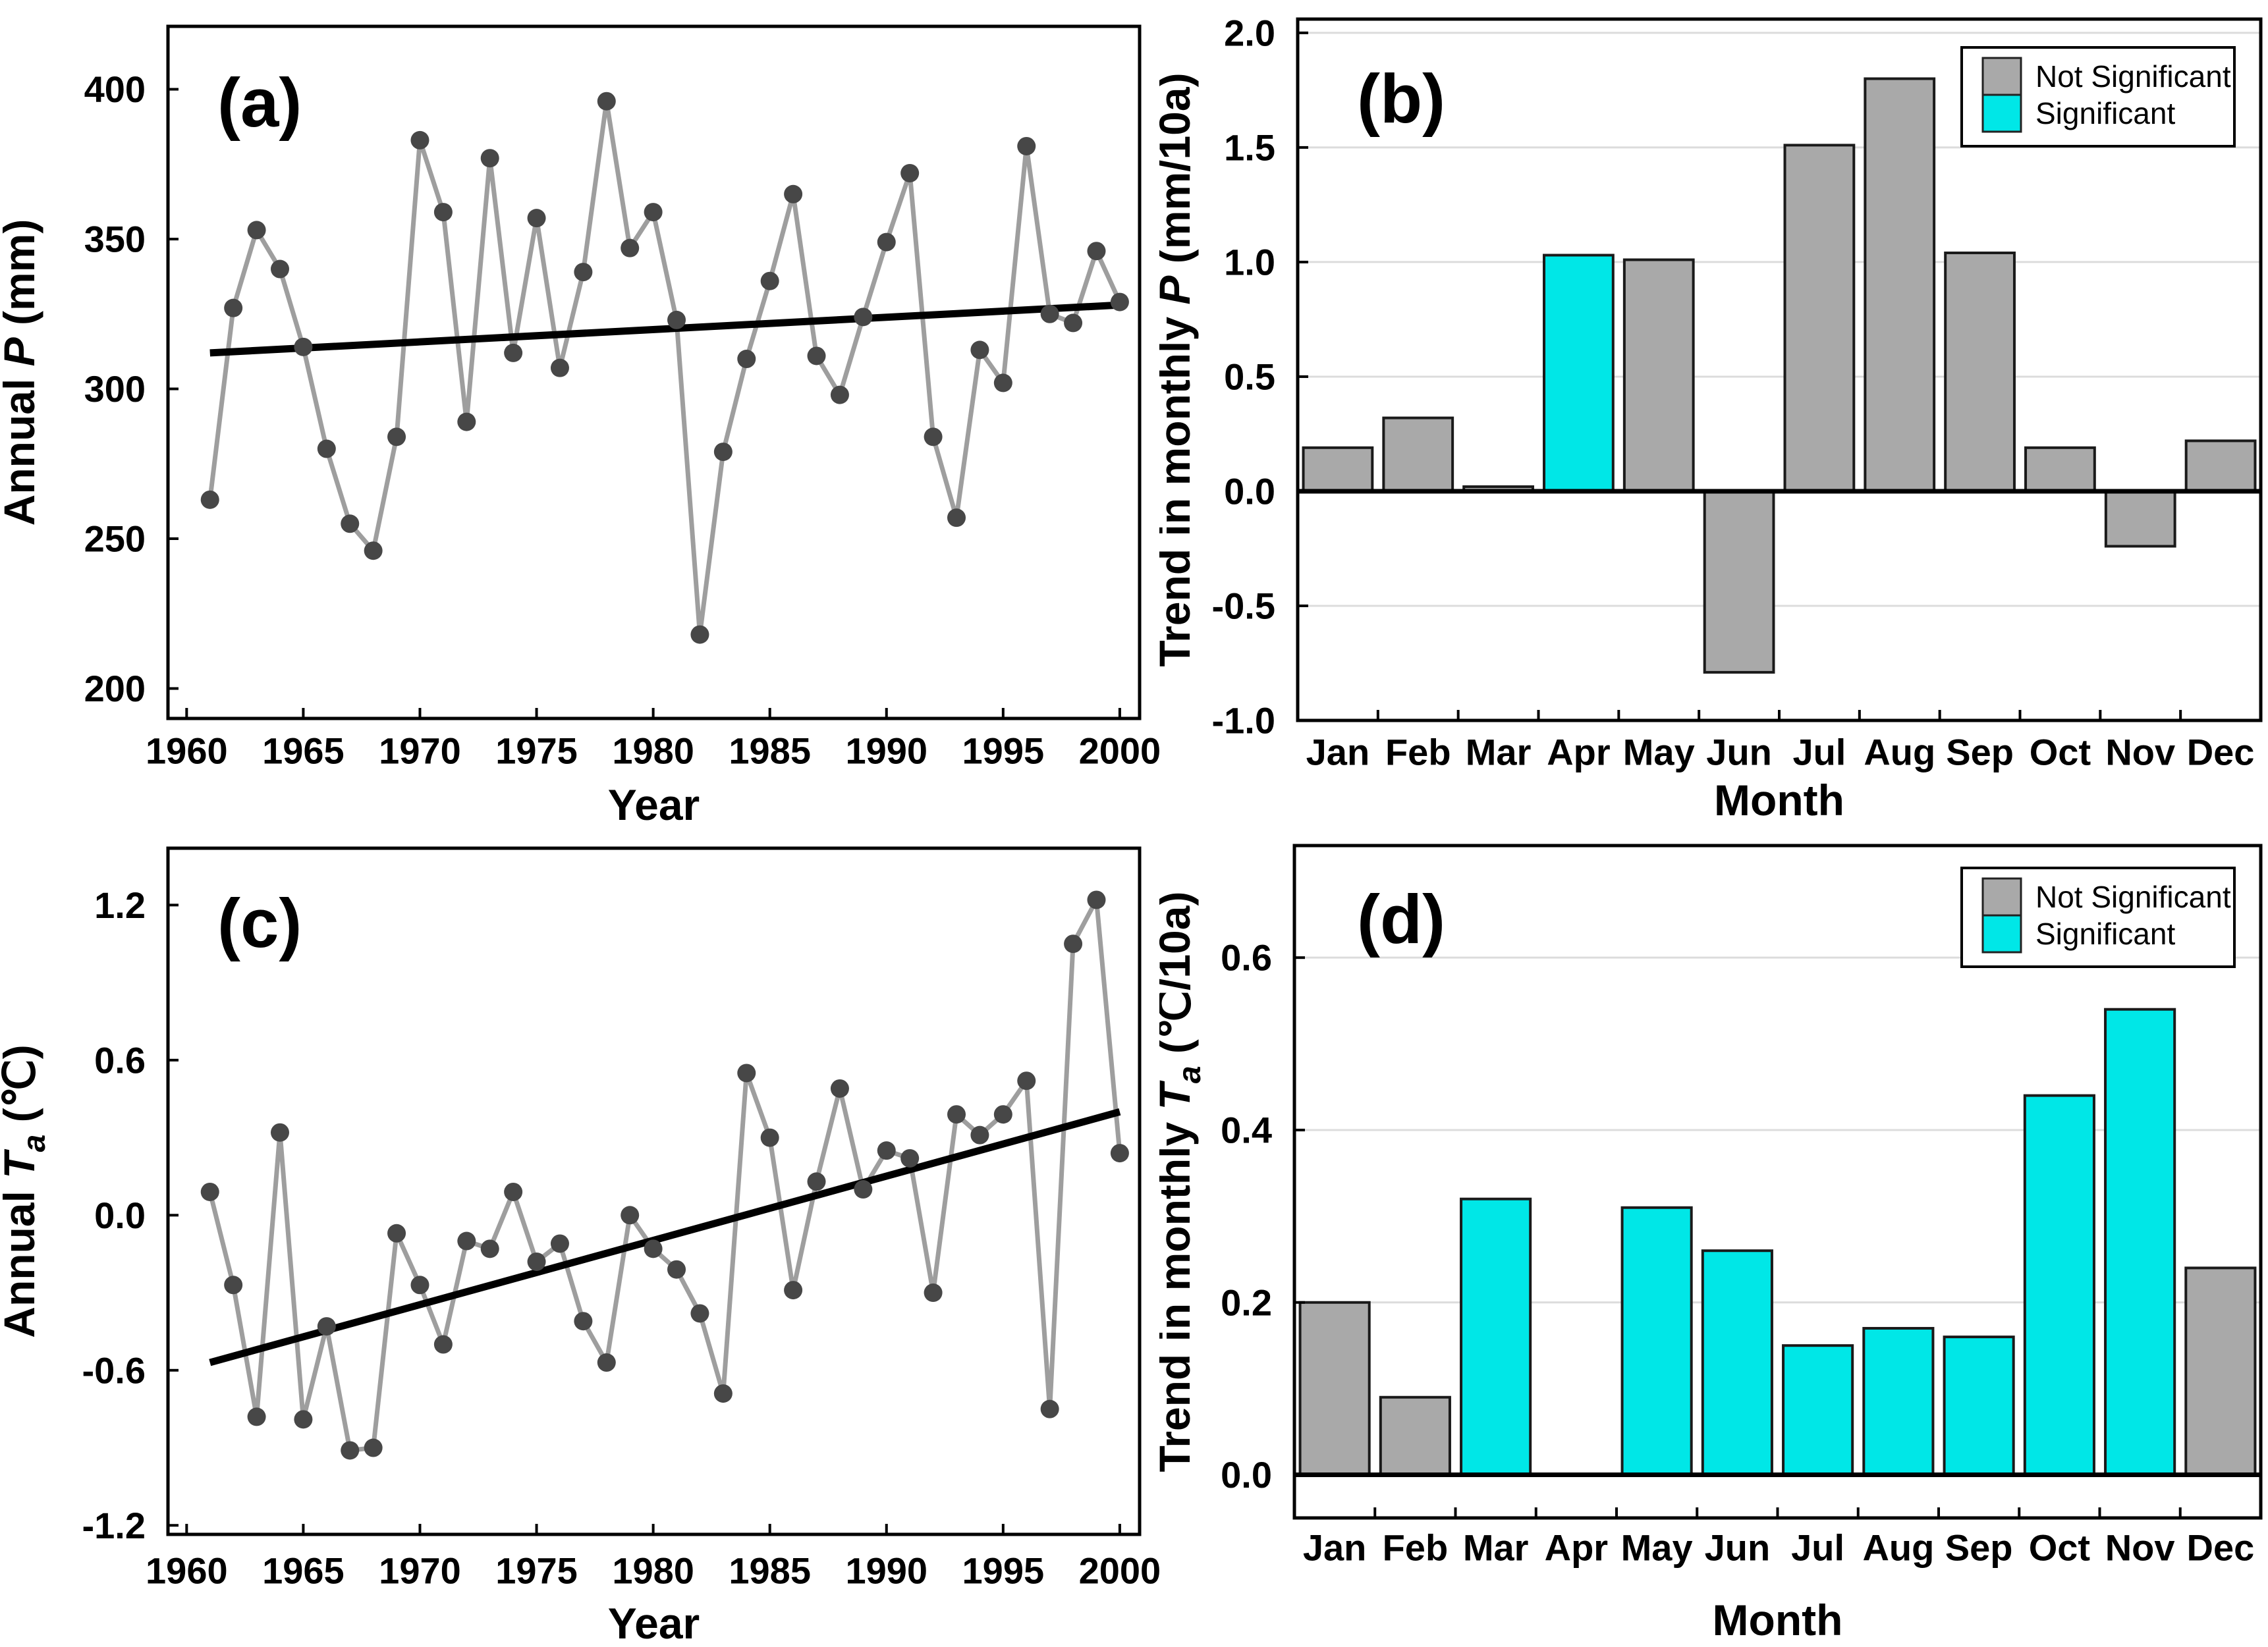 Image resolution: width=2268 pixels, height=1647 pixels. I want to click on y-tick-label: 0.6, so click(120, 1060).